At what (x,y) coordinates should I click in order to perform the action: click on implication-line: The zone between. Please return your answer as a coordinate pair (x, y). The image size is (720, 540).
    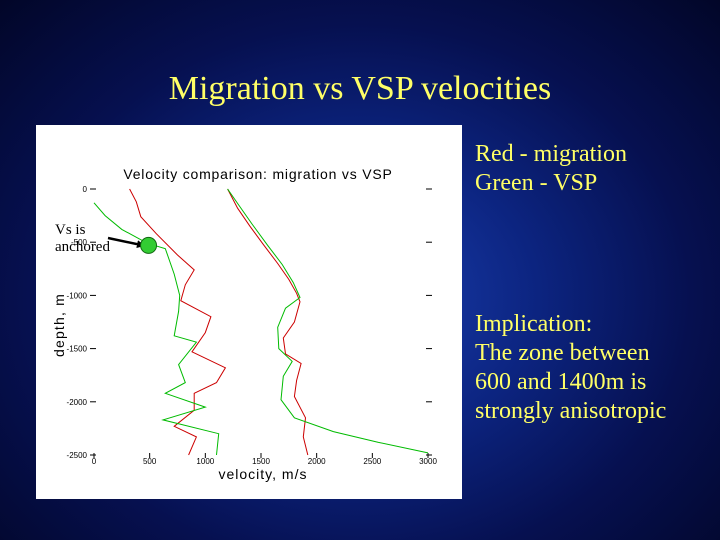
    Looking at the image, I should click on (562, 353).